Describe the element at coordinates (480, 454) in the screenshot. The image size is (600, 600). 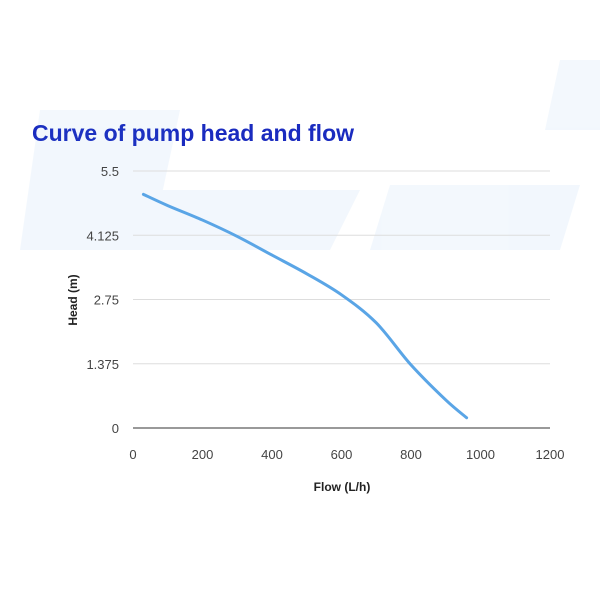
I see `x-tick-label: 1000` at that location.